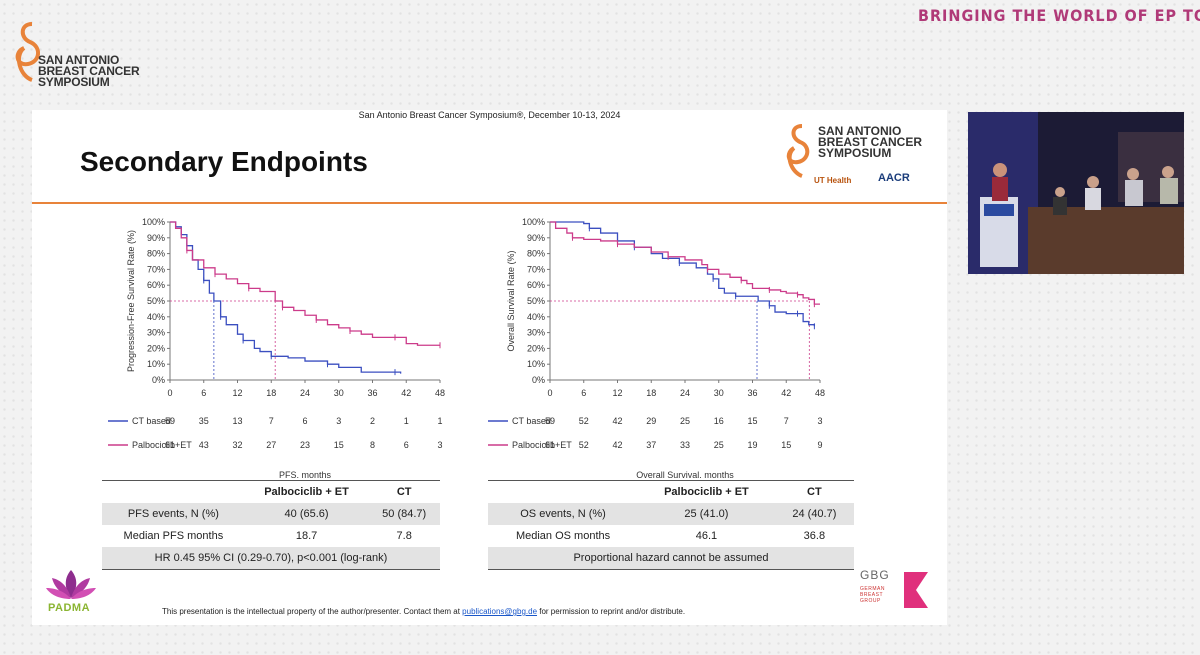 Image resolution: width=1200 pixels, height=655 pixels. Describe the element at coordinates (706, 514) in the screenshot. I see `table-cell: 25 (41.0)` at that location.